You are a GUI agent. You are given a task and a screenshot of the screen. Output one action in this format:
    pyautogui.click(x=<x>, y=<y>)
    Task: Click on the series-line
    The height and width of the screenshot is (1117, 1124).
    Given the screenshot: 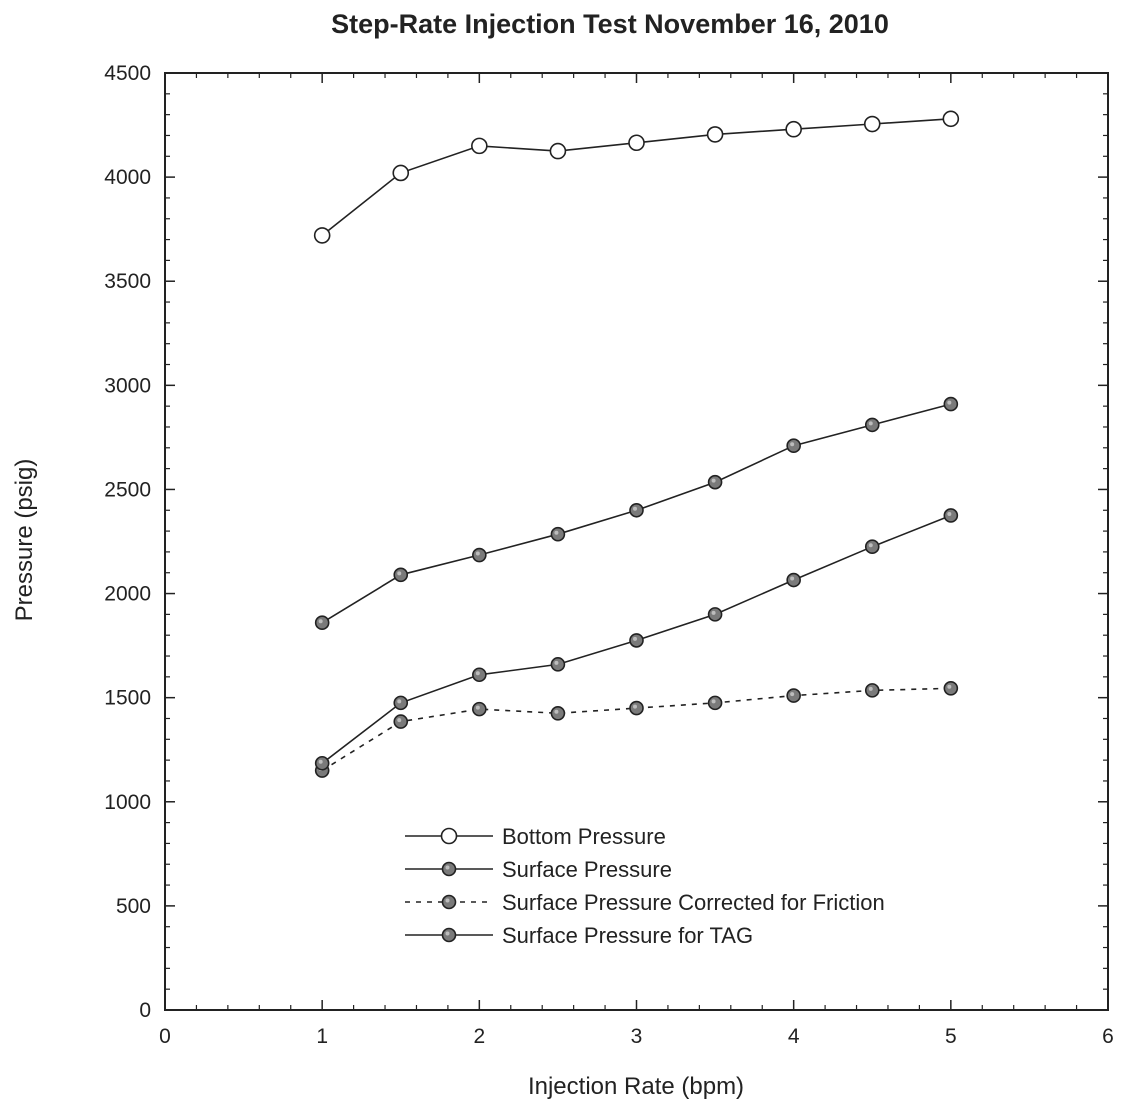 What is the action you would take?
    pyautogui.click(x=636, y=729)
    